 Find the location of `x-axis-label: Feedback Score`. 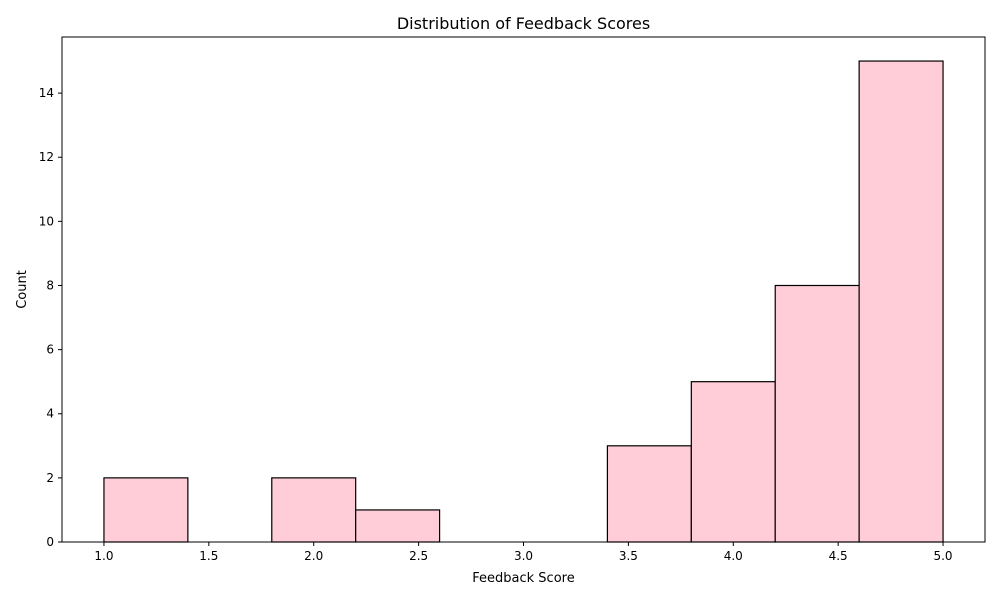

x-axis-label: Feedback Score is located at coordinates (523, 578).